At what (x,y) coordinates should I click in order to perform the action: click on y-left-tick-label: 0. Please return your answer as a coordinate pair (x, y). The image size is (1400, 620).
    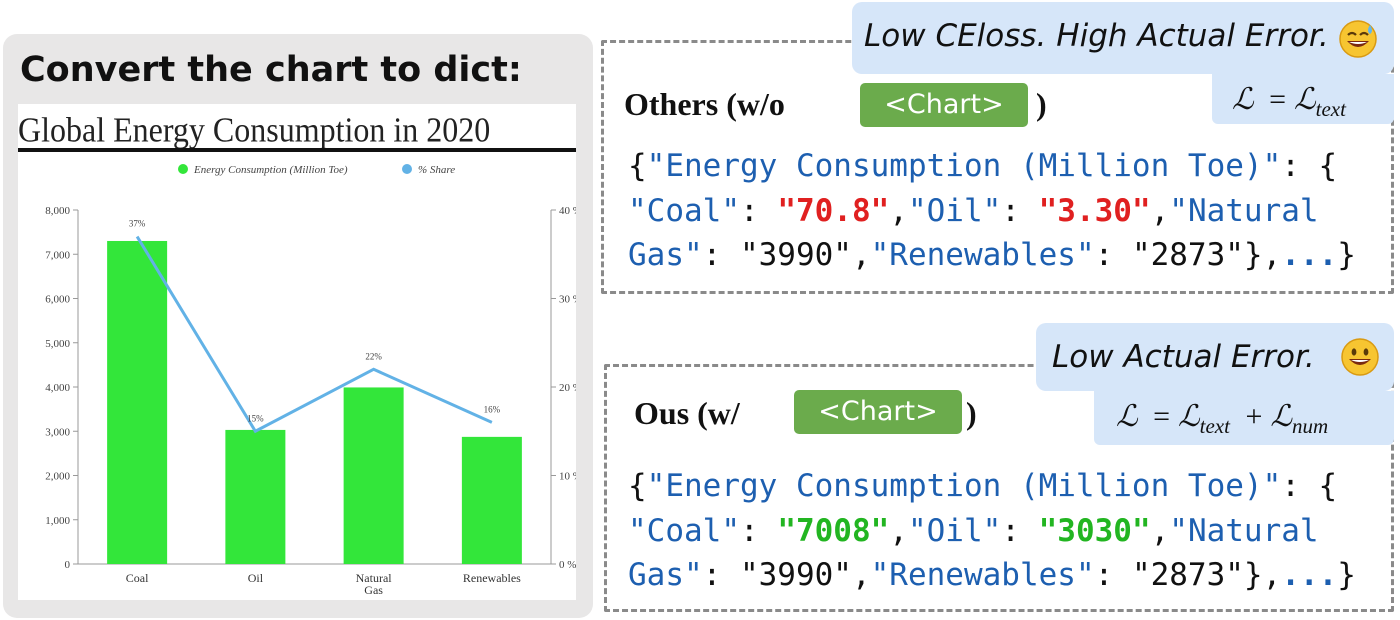
    Looking at the image, I should click on (68, 565).